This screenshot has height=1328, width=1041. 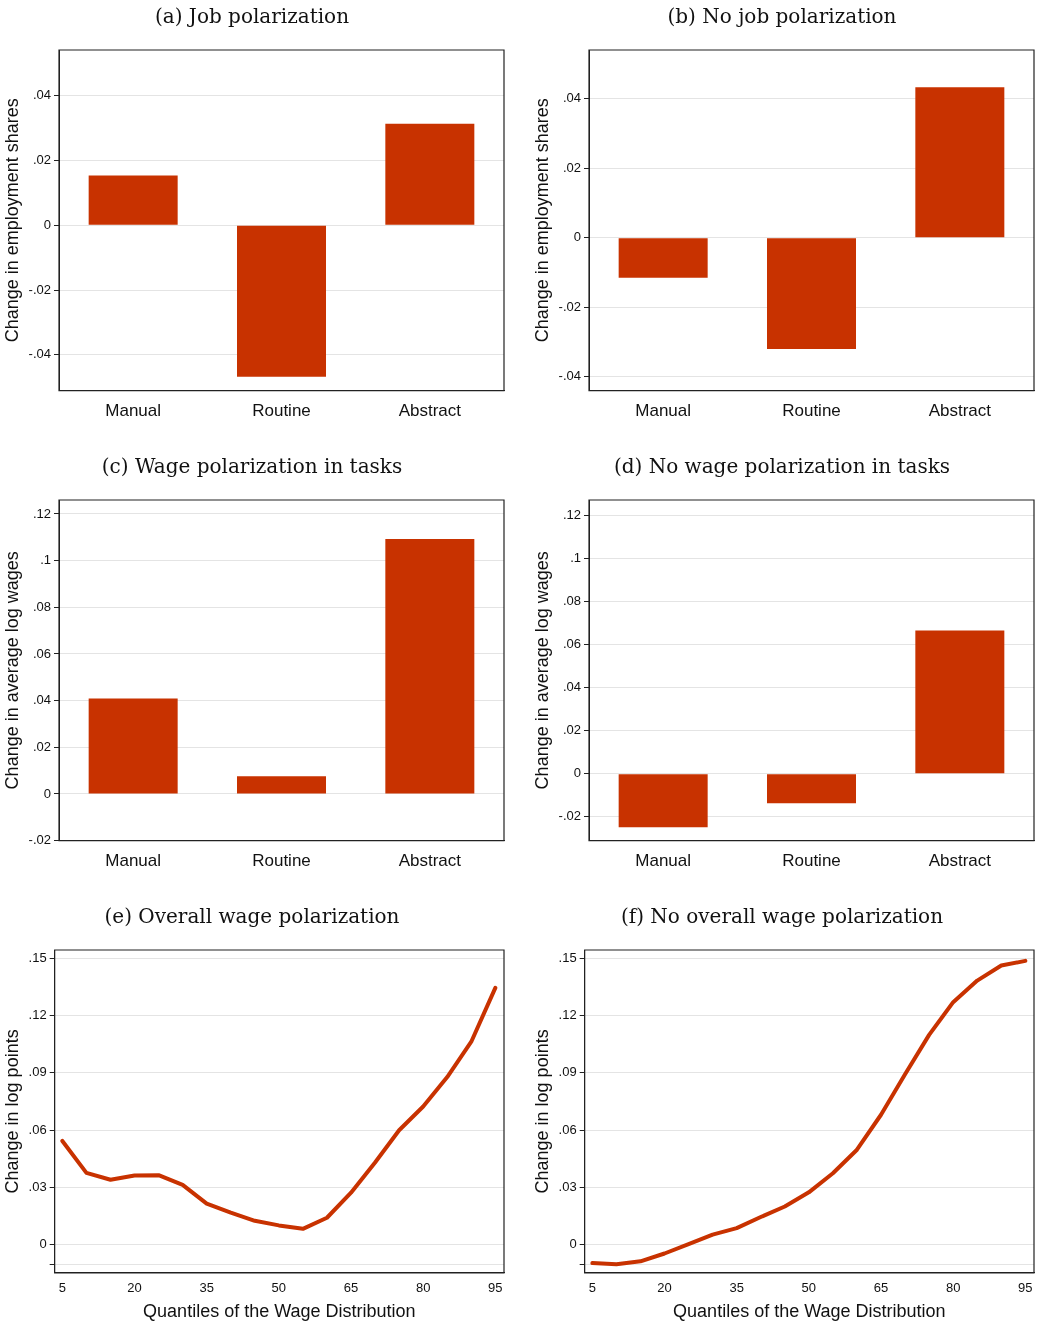 What do you see at coordinates (782, 916) in the screenshot?
I see `chart-title: (f) No overall wage polarization` at bounding box center [782, 916].